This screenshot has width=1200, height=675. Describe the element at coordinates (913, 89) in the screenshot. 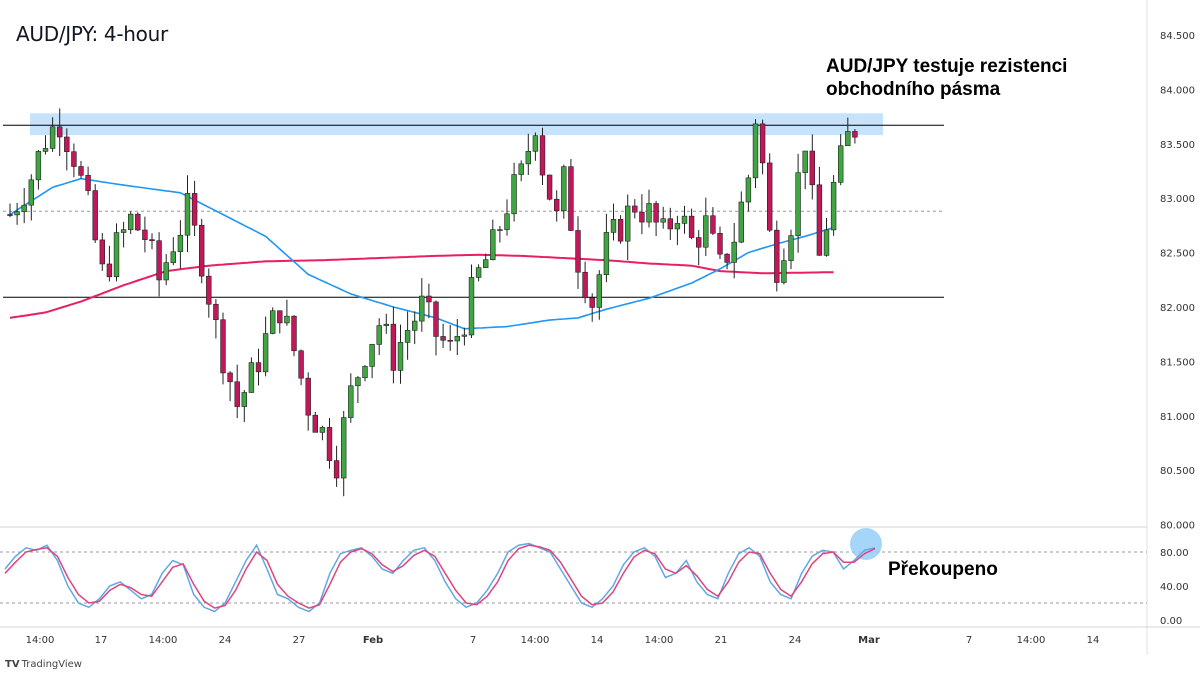

I see `resistance-annotation-line-2: obchodního pásma` at that location.